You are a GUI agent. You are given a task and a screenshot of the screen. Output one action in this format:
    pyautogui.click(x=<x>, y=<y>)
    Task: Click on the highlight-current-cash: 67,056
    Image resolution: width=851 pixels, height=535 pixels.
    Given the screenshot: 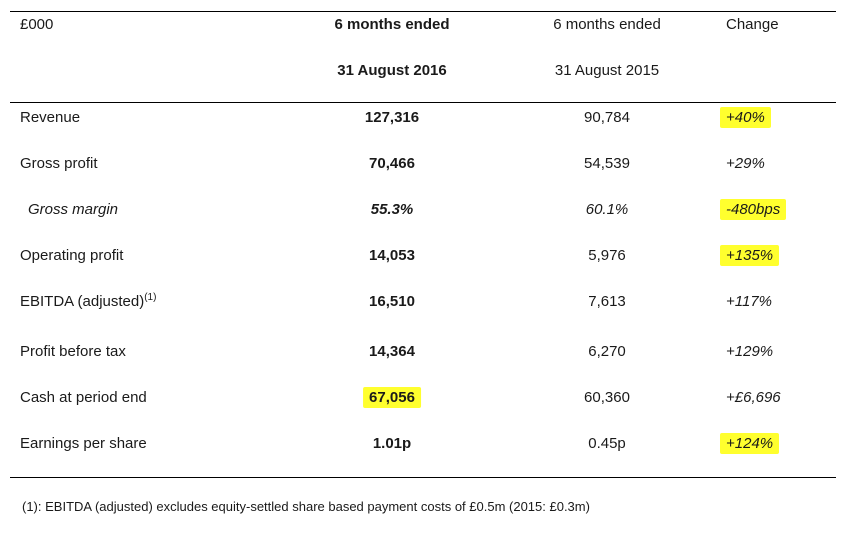 What is the action you would take?
    pyautogui.click(x=392, y=397)
    